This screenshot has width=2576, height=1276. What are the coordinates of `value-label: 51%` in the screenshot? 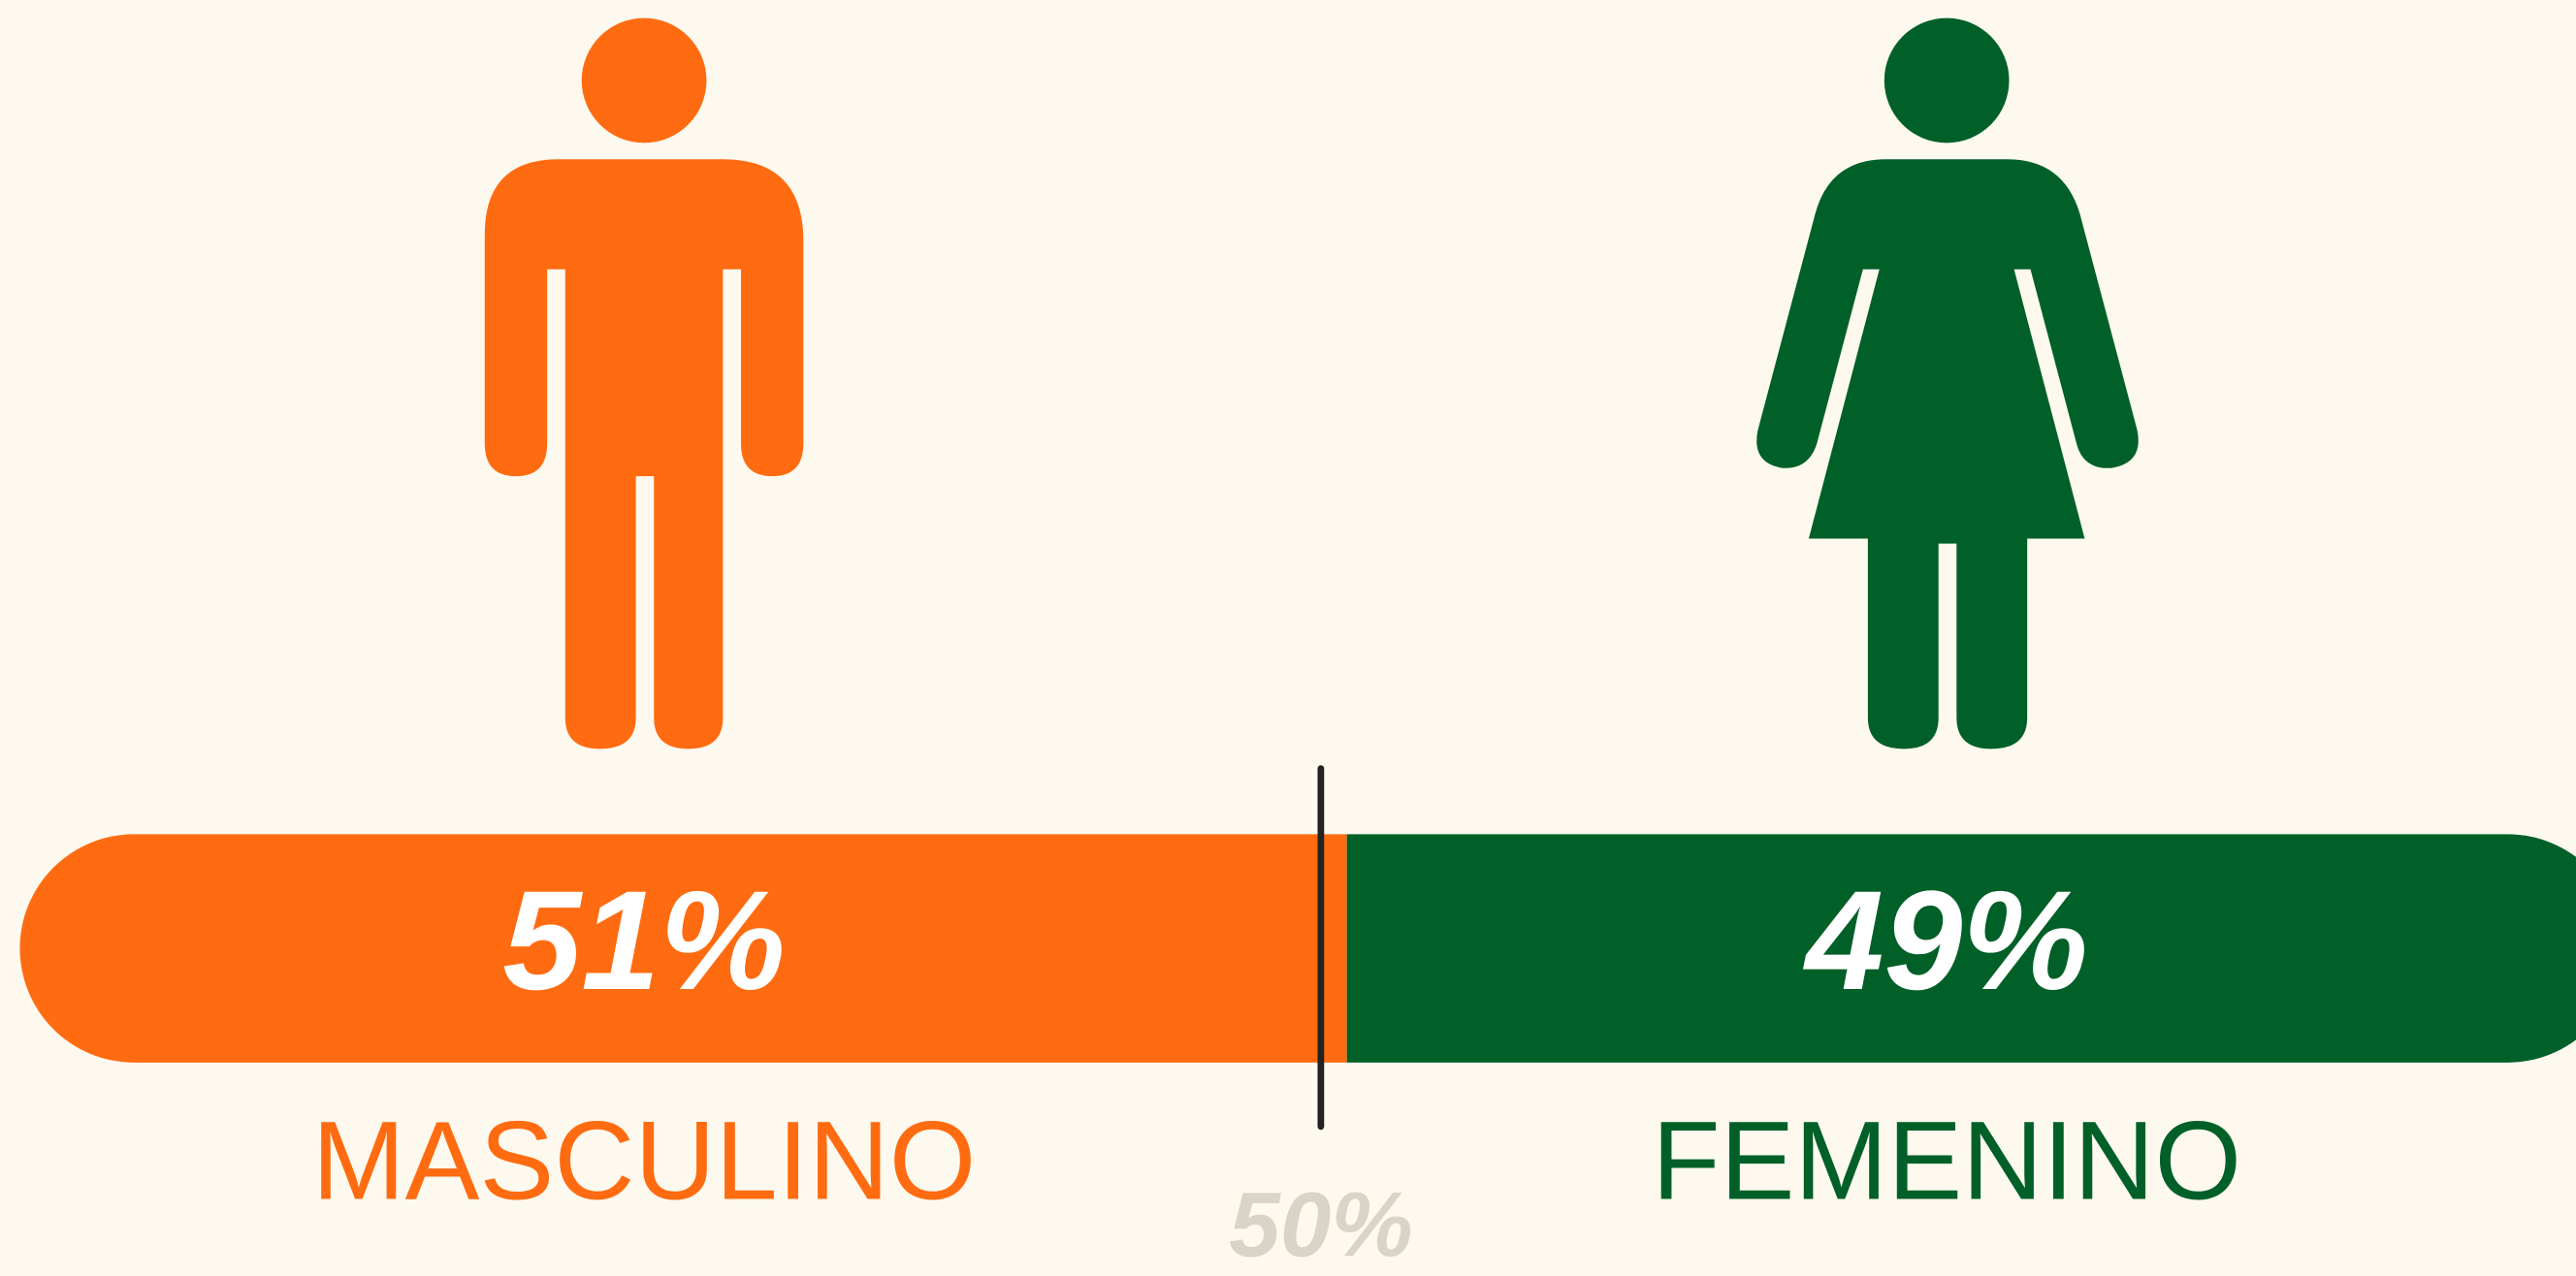 It's located at (644, 940).